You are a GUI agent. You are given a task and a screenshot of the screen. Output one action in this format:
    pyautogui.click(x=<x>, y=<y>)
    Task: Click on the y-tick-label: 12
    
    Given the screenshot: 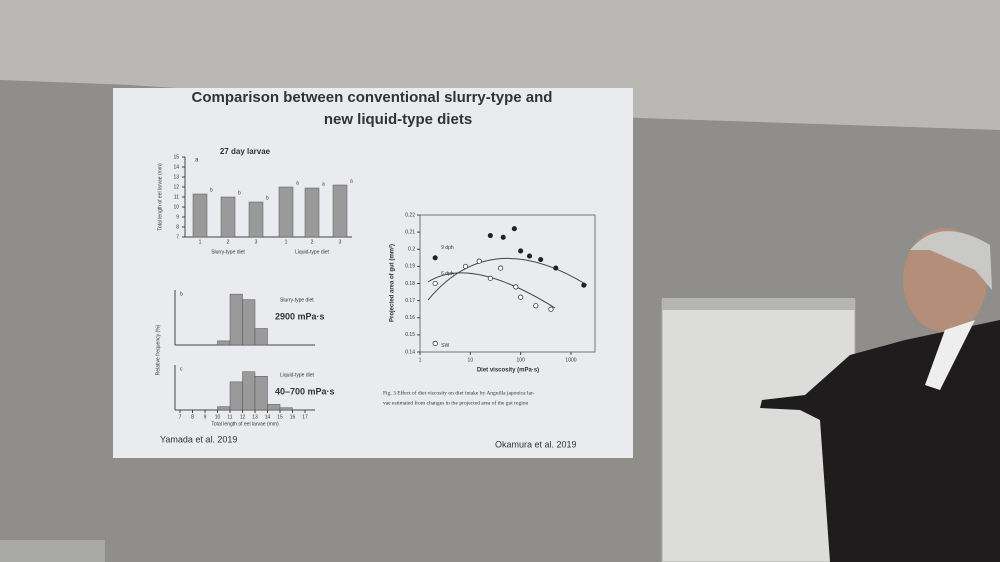 What is the action you would take?
    pyautogui.click(x=176, y=187)
    